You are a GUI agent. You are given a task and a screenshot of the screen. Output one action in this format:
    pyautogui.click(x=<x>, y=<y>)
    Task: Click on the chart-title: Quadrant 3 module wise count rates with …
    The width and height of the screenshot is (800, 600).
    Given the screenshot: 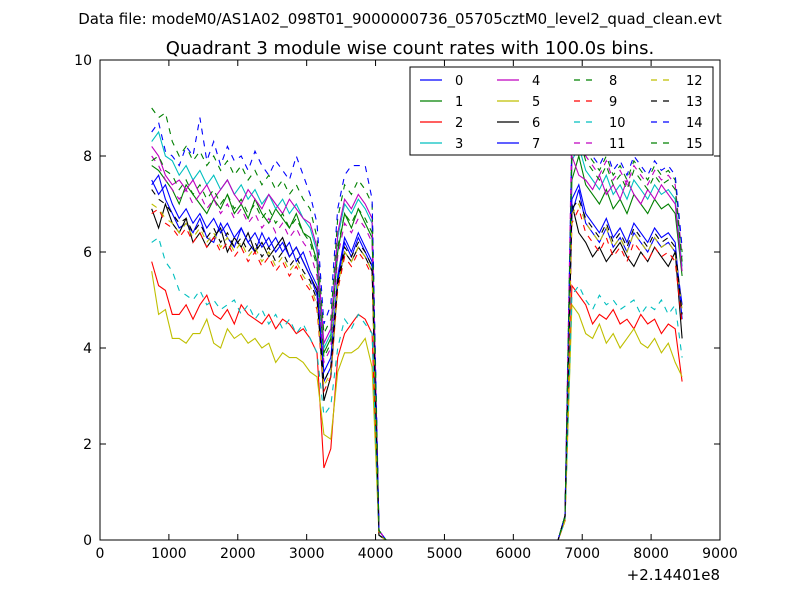 What is the action you would take?
    pyautogui.click(x=410, y=48)
    